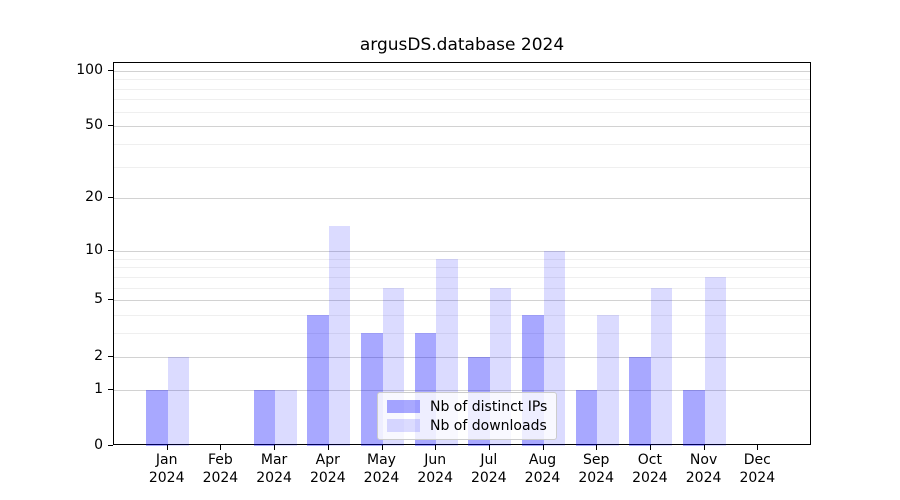 This screenshot has width=900, height=500. What do you see at coordinates (704, 447) in the screenshot?
I see `x-tick-nov` at bounding box center [704, 447].